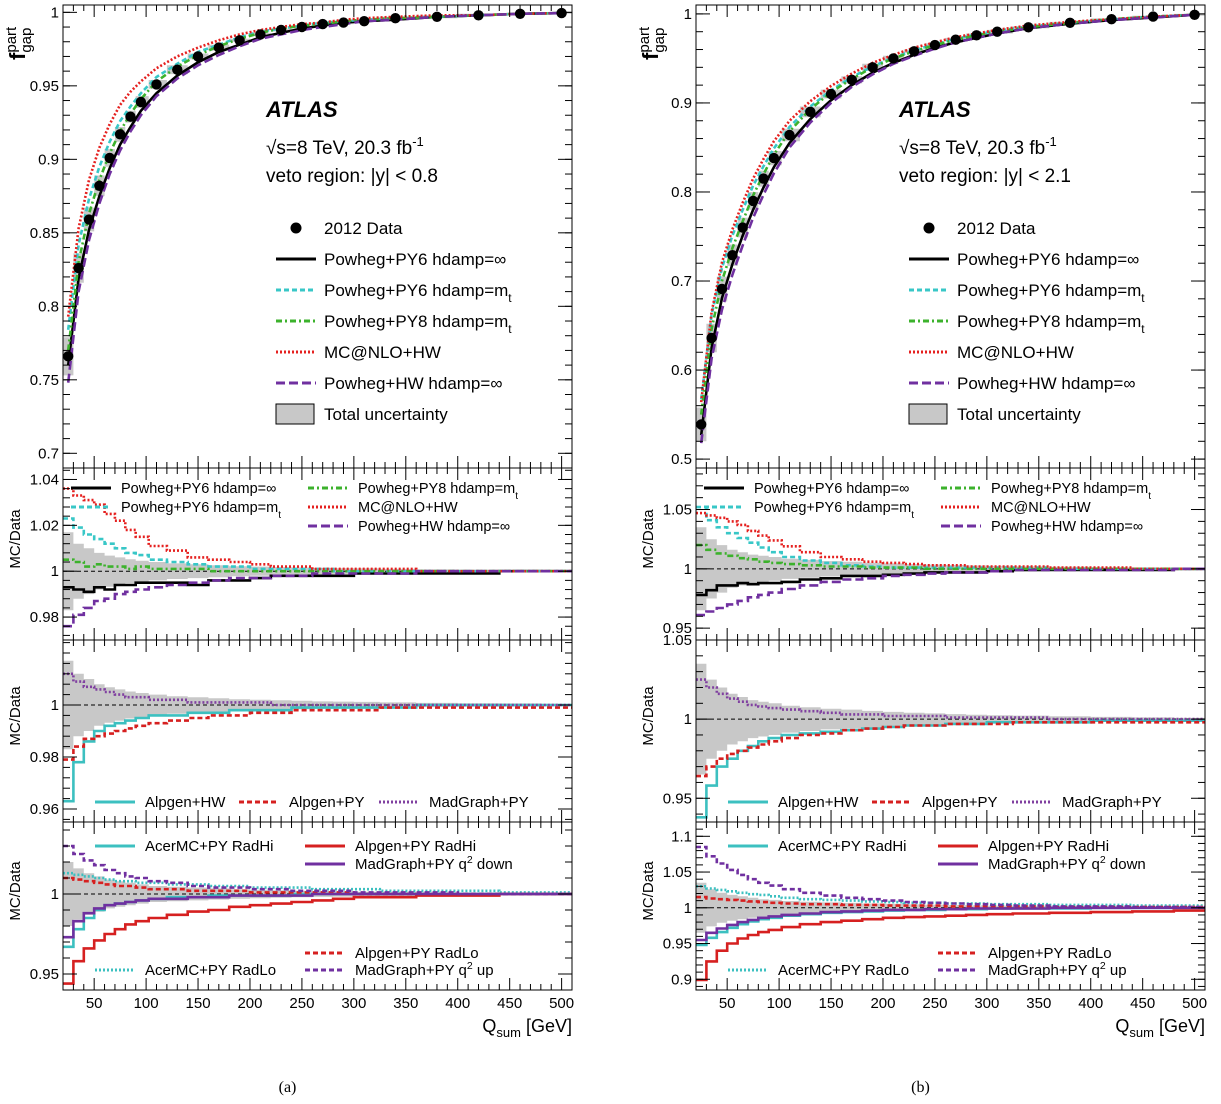 The height and width of the screenshot is (1104, 1221). What do you see at coordinates (985, 176) in the screenshot?
I see `veto-region-label: veto region: |y| < 2.1` at bounding box center [985, 176].